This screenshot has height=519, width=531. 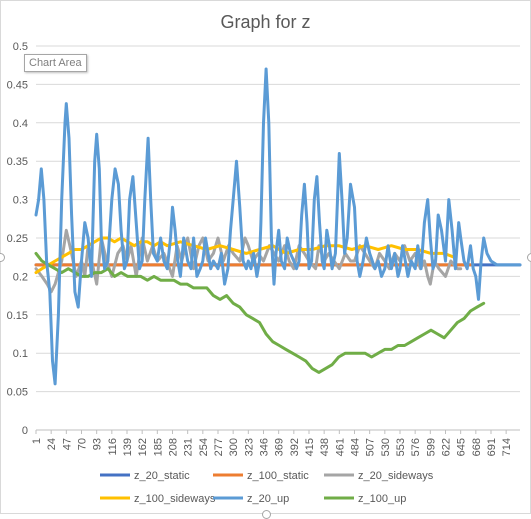 What do you see at coordinates (173, 447) in the screenshot?
I see `x-tick-label: 208` at bounding box center [173, 447].